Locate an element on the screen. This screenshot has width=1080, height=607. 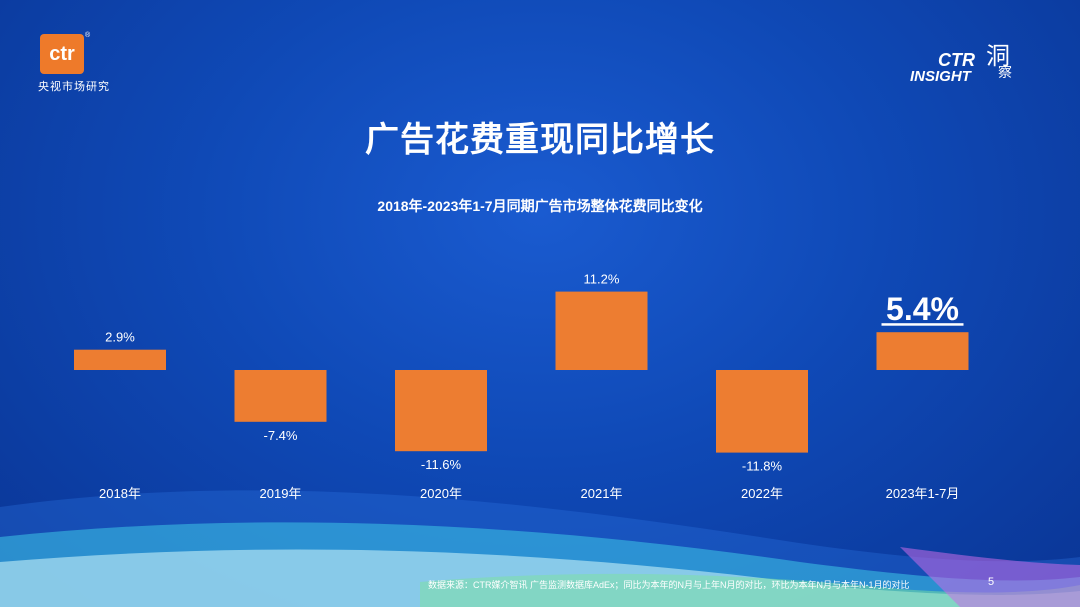
data-label-2: -11.6% is located at coordinates (441, 464).